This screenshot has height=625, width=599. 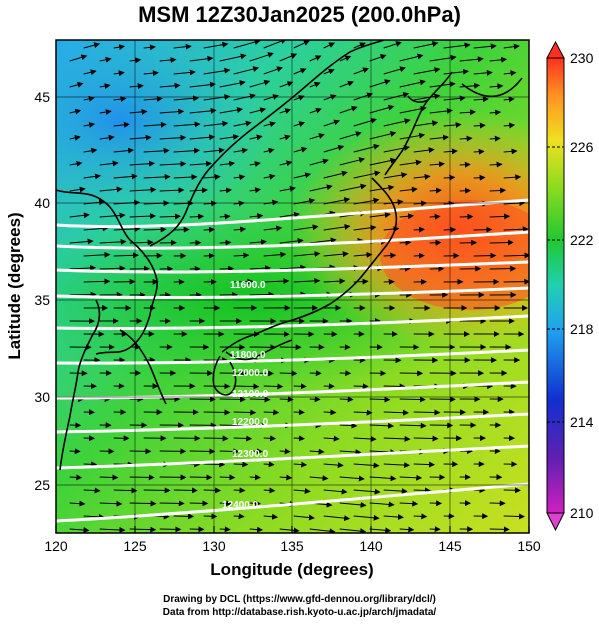 I want to click on colorbar-bottom-arrow, so click(x=555, y=522).